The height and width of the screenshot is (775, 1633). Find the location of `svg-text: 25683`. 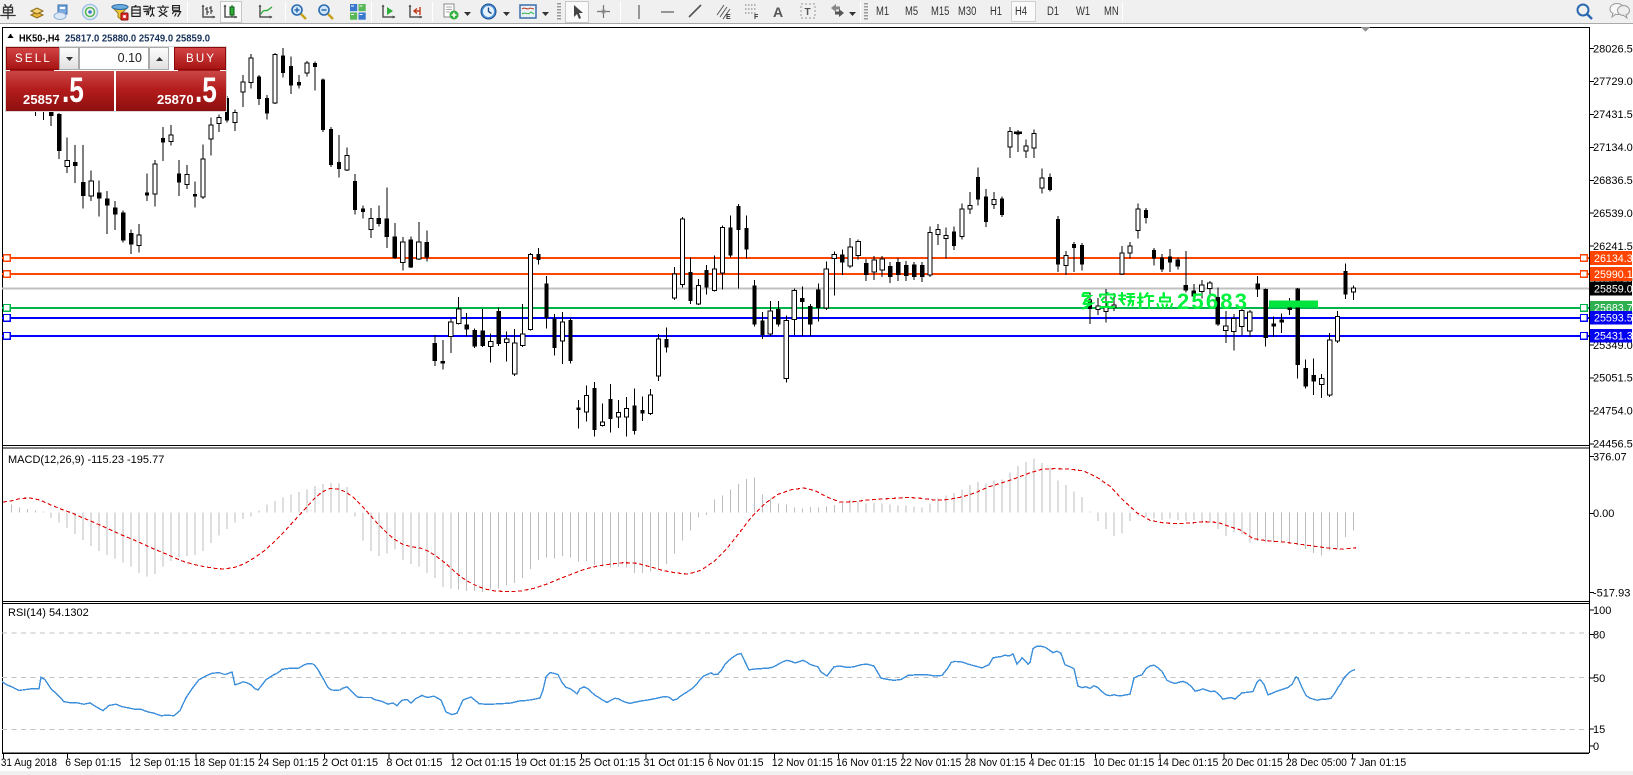

svg-text: 25683 is located at coordinates (1213, 301).